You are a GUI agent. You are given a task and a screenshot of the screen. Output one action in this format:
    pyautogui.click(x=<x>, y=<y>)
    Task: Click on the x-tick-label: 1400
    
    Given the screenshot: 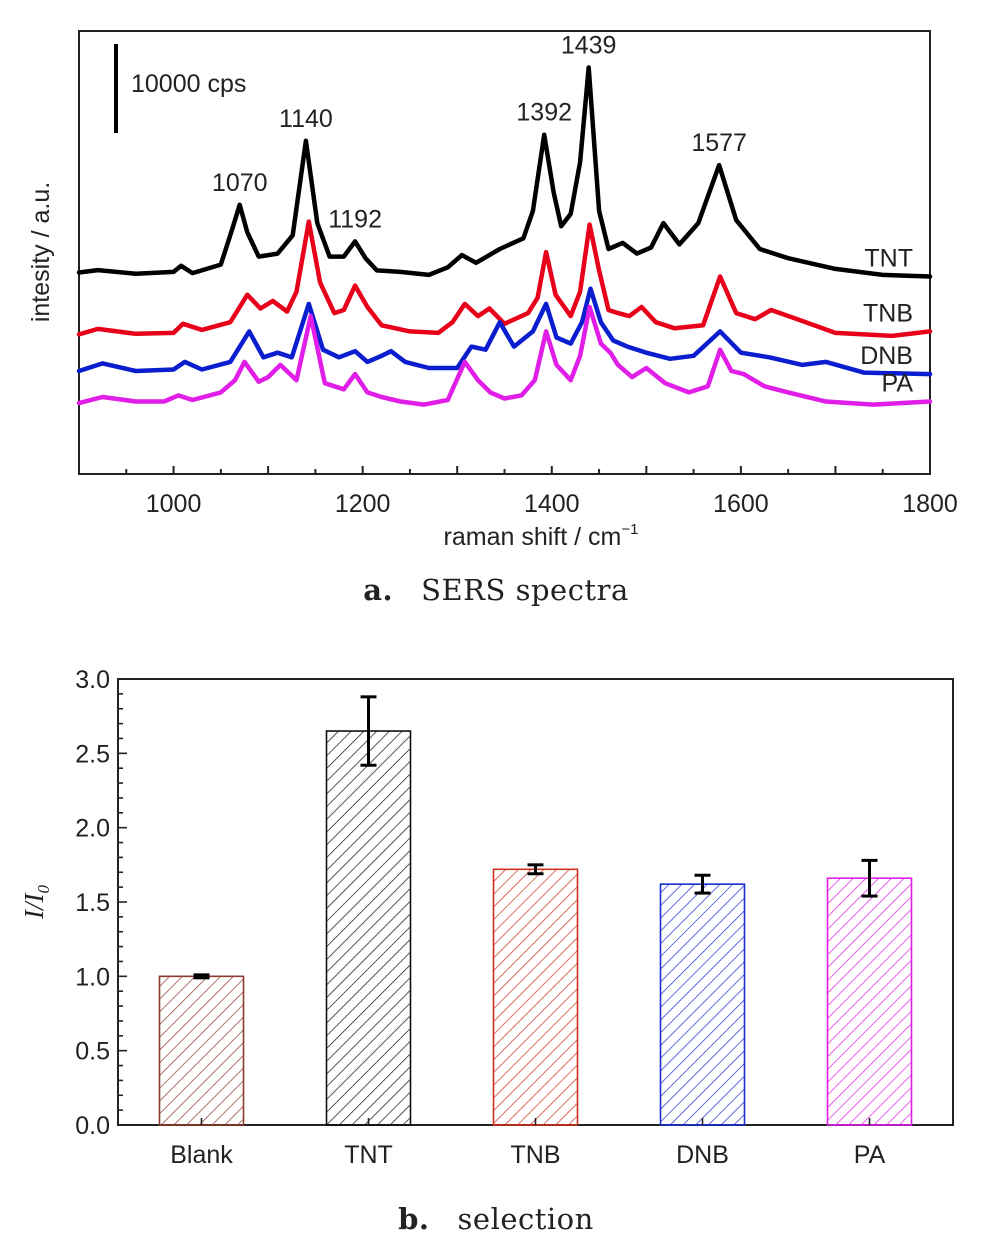 What is the action you would take?
    pyautogui.click(x=552, y=504)
    